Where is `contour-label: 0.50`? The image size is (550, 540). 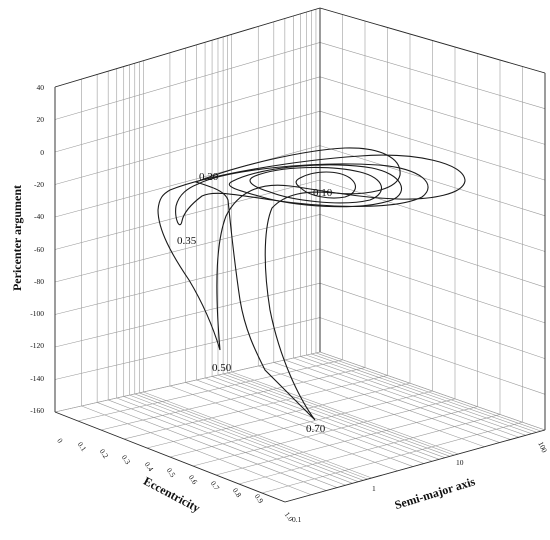
contour-label: 0.50 is located at coordinates (222, 368).